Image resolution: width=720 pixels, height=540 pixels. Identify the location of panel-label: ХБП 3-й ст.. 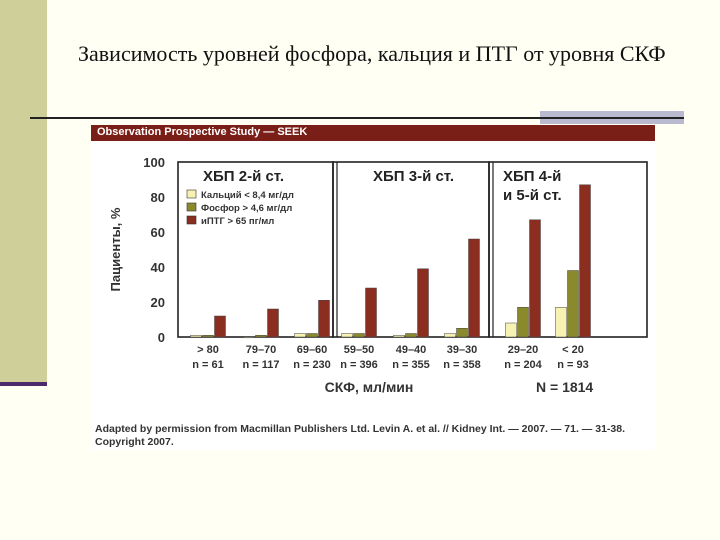
(413, 176).